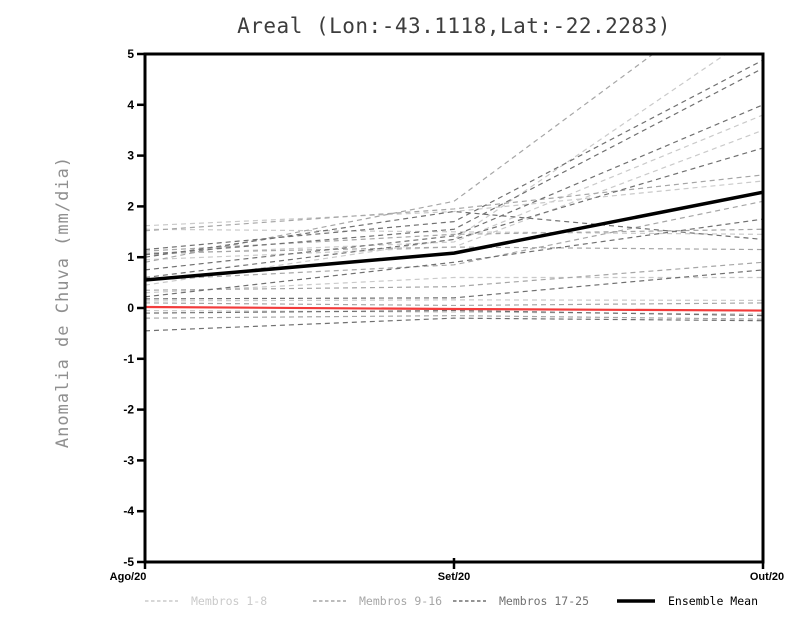 The width and height of the screenshot is (800, 618). Describe the element at coordinates (130, 54) in the screenshot. I see `y-tick-label: 5` at that location.